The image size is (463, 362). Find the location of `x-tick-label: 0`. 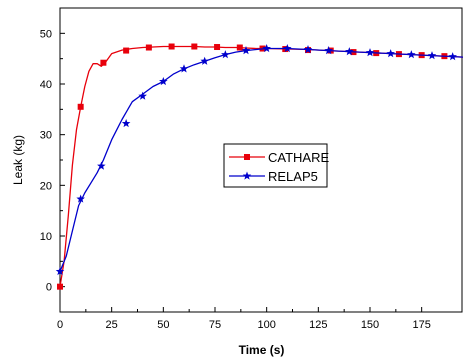

x-tick-label: 0 is located at coordinates (60, 325).